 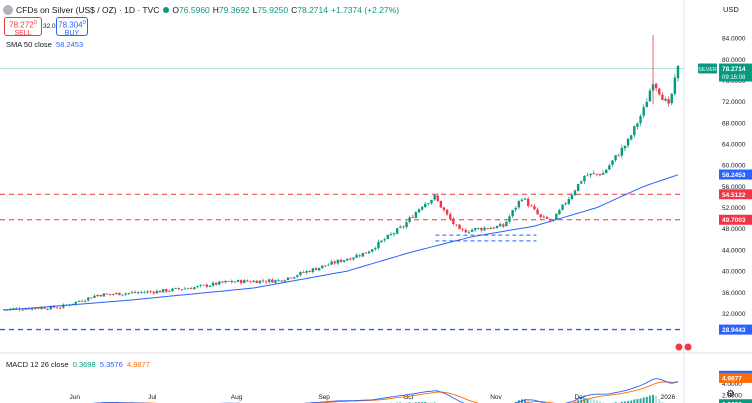 I want to click on sell-button: 78.2720 SELL, so click(x=23, y=27).